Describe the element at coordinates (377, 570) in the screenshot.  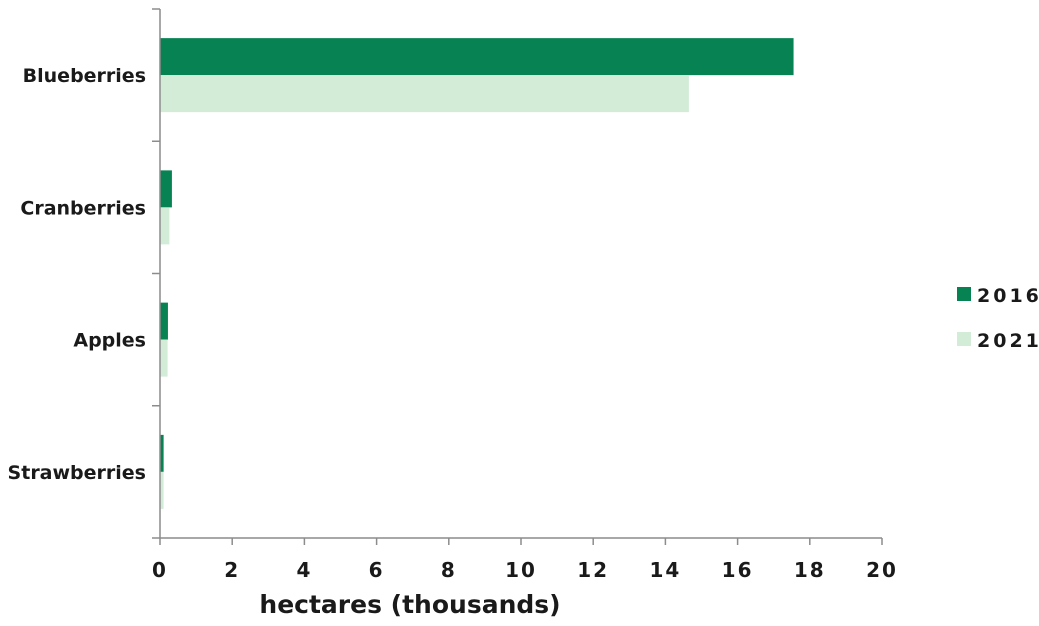
I see `x-tick-label: 6` at that location.